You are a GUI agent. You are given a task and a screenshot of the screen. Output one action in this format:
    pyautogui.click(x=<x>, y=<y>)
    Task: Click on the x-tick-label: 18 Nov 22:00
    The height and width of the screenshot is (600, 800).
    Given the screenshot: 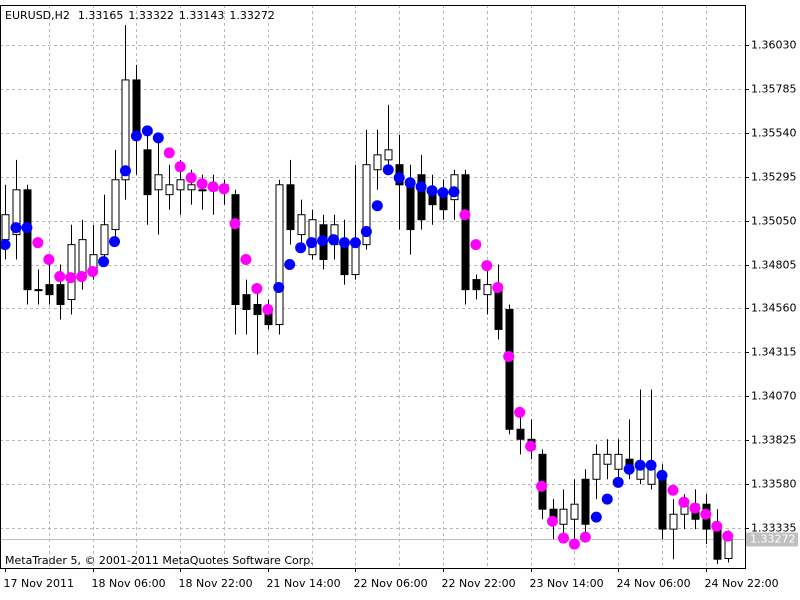 What is the action you would take?
    pyautogui.click(x=216, y=583)
    